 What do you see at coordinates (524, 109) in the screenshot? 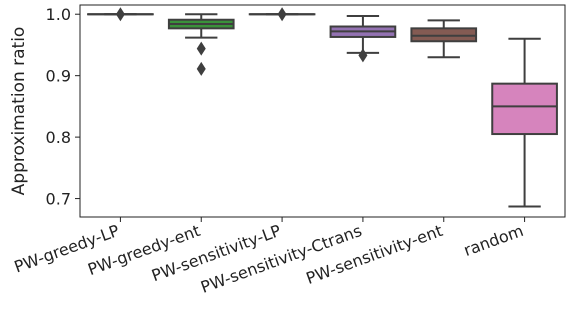
I see `box` at bounding box center [524, 109].